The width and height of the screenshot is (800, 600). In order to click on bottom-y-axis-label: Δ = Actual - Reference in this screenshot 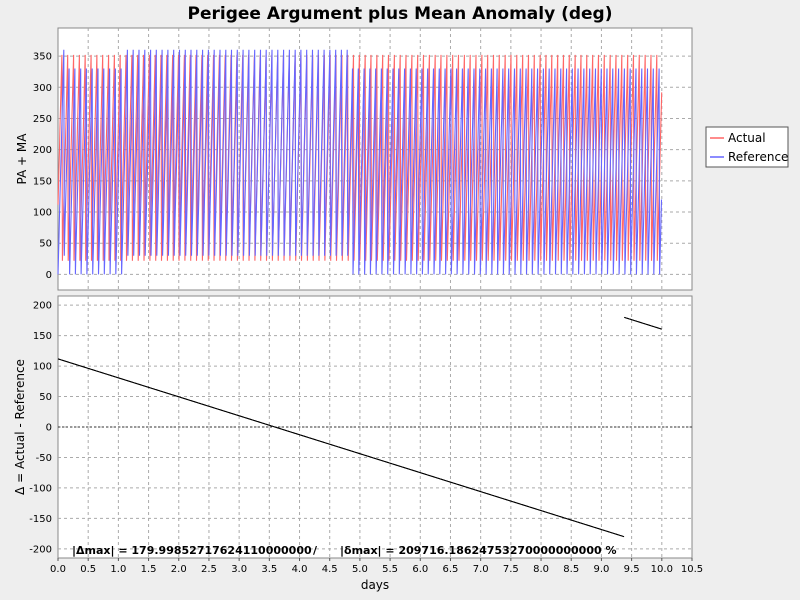, I will do `click(20, 427)`.